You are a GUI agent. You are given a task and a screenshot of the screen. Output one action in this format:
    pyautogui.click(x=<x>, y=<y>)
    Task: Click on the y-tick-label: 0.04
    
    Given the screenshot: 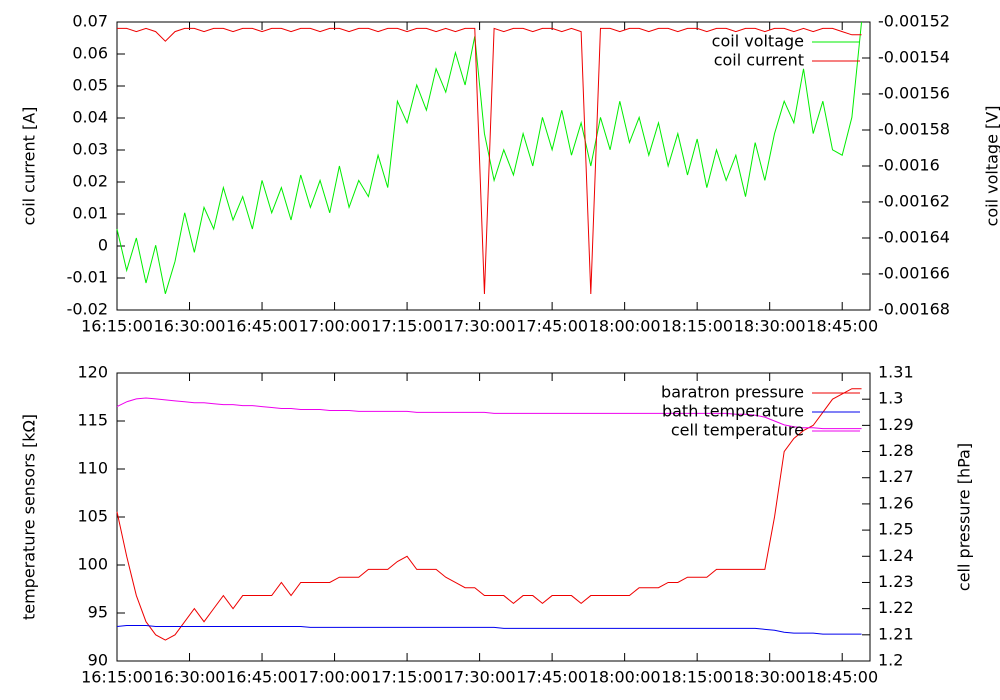 What is the action you would take?
    pyautogui.click(x=90, y=117)
    